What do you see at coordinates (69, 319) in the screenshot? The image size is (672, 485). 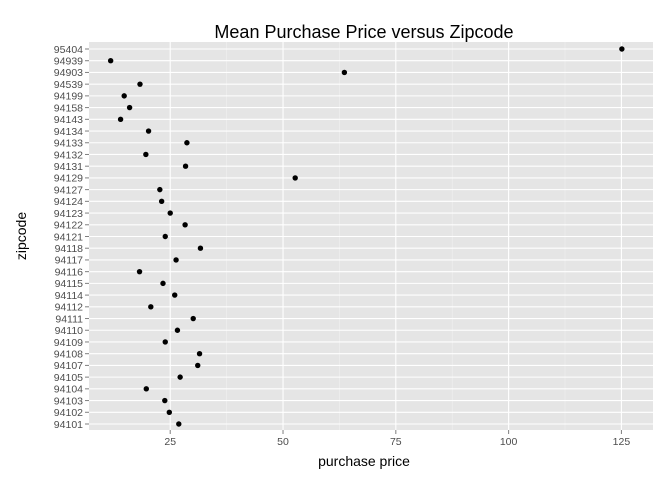 I see `y-tick-label: 94111` at bounding box center [69, 319].